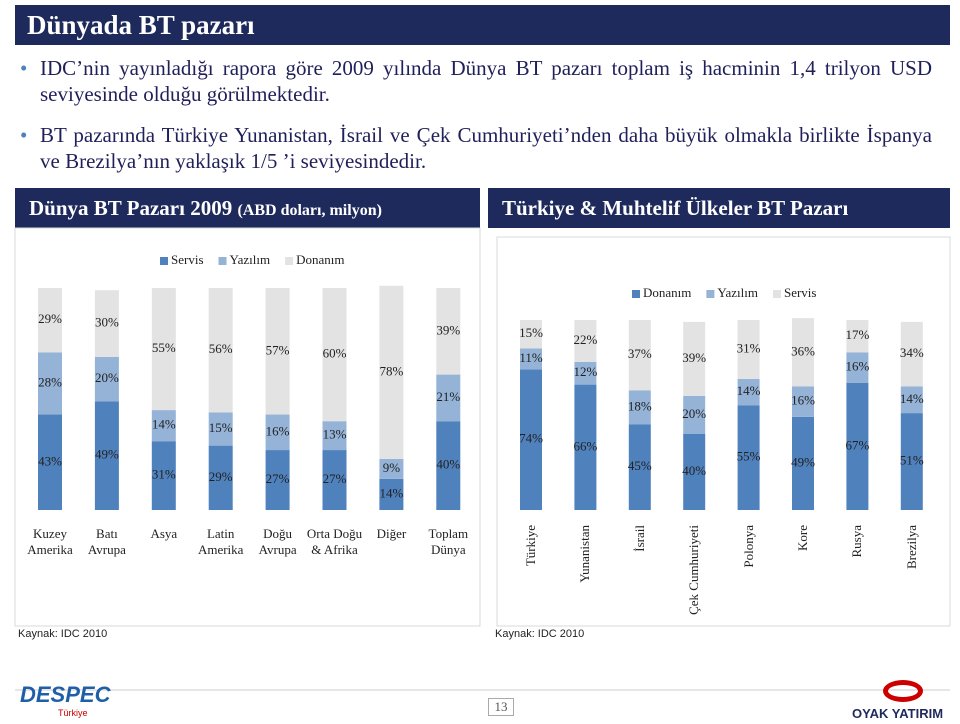  What do you see at coordinates (531, 438) in the screenshot?
I see `data-label: 74%` at bounding box center [531, 438].